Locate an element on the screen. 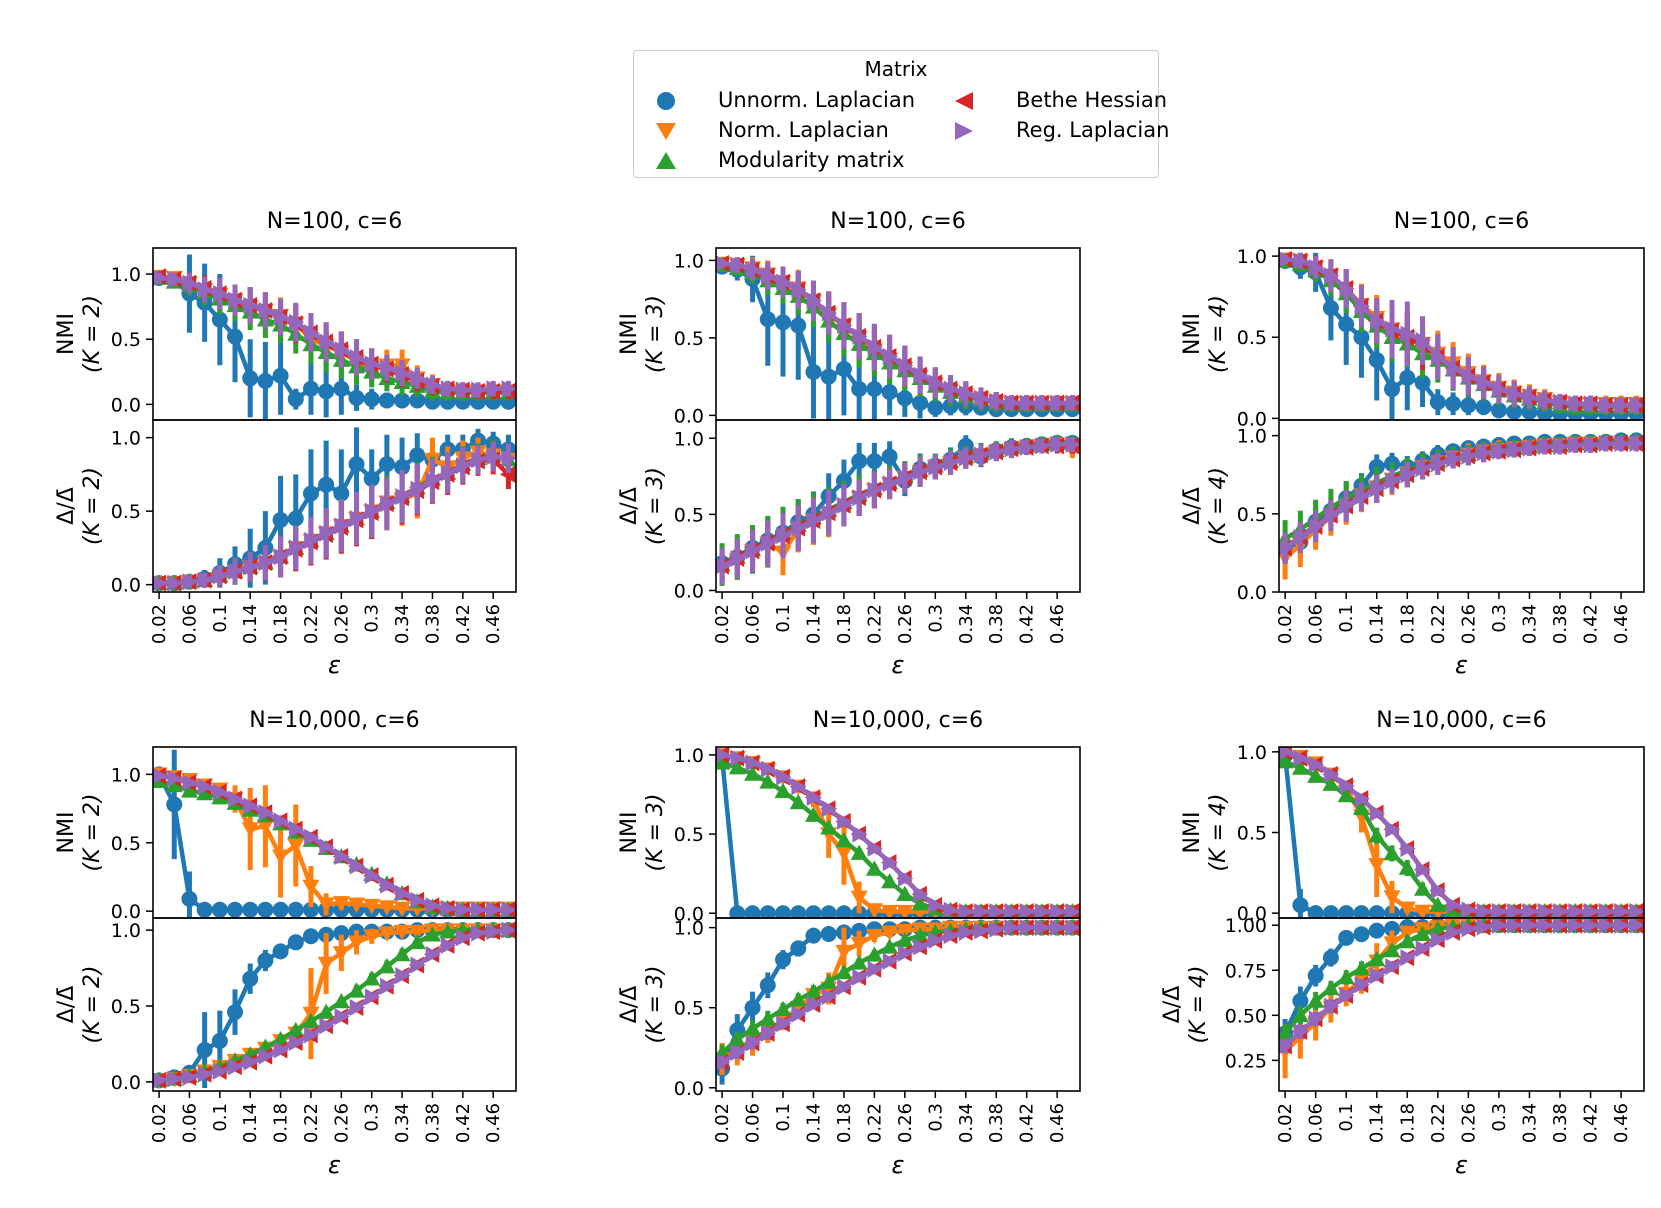  x-tick-label: 0.42 is located at coordinates (1027, 1123).